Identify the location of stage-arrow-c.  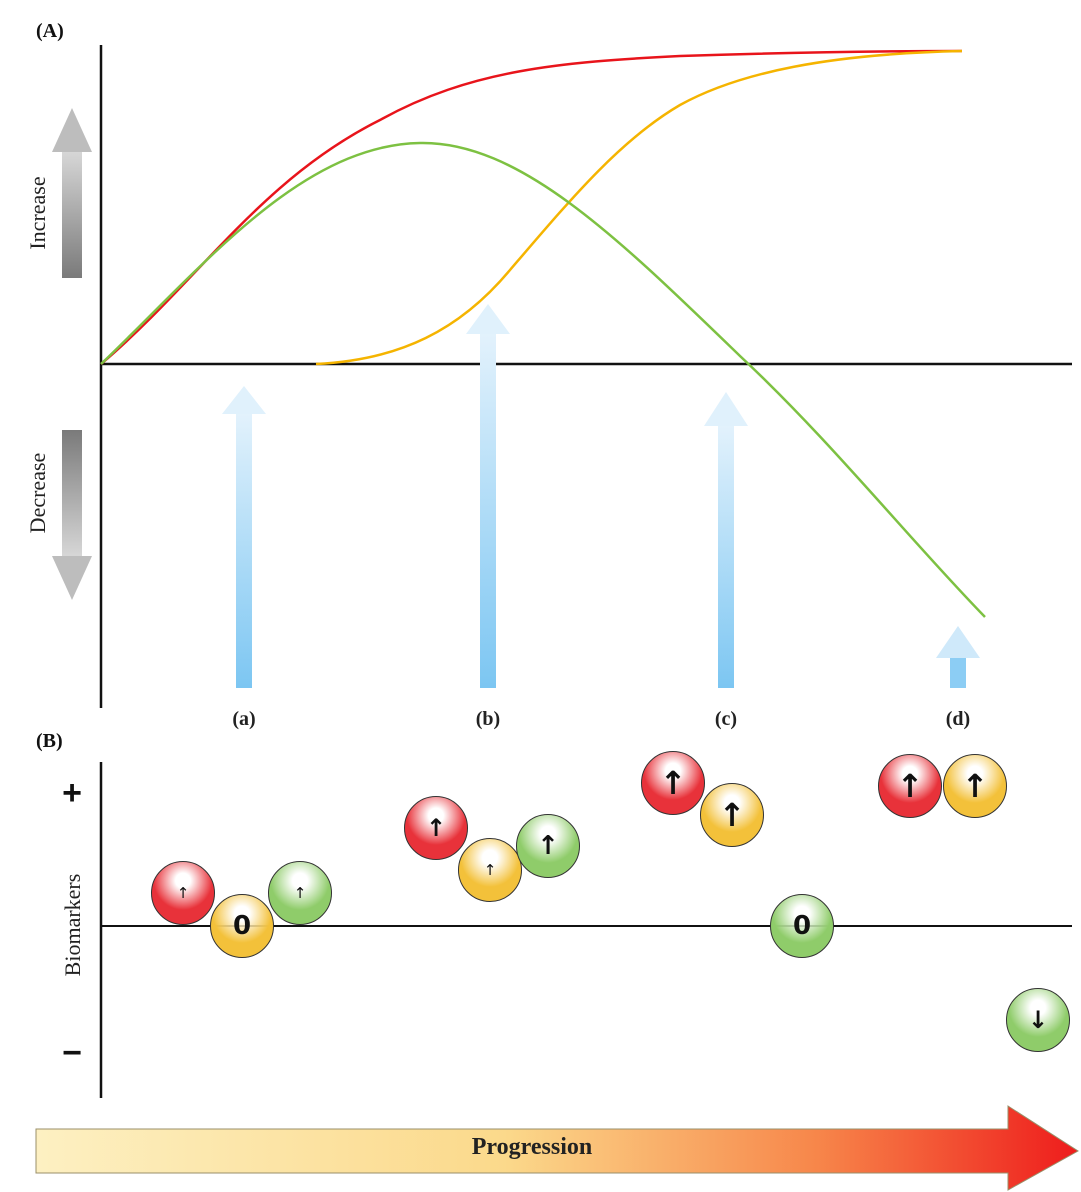
(726, 540).